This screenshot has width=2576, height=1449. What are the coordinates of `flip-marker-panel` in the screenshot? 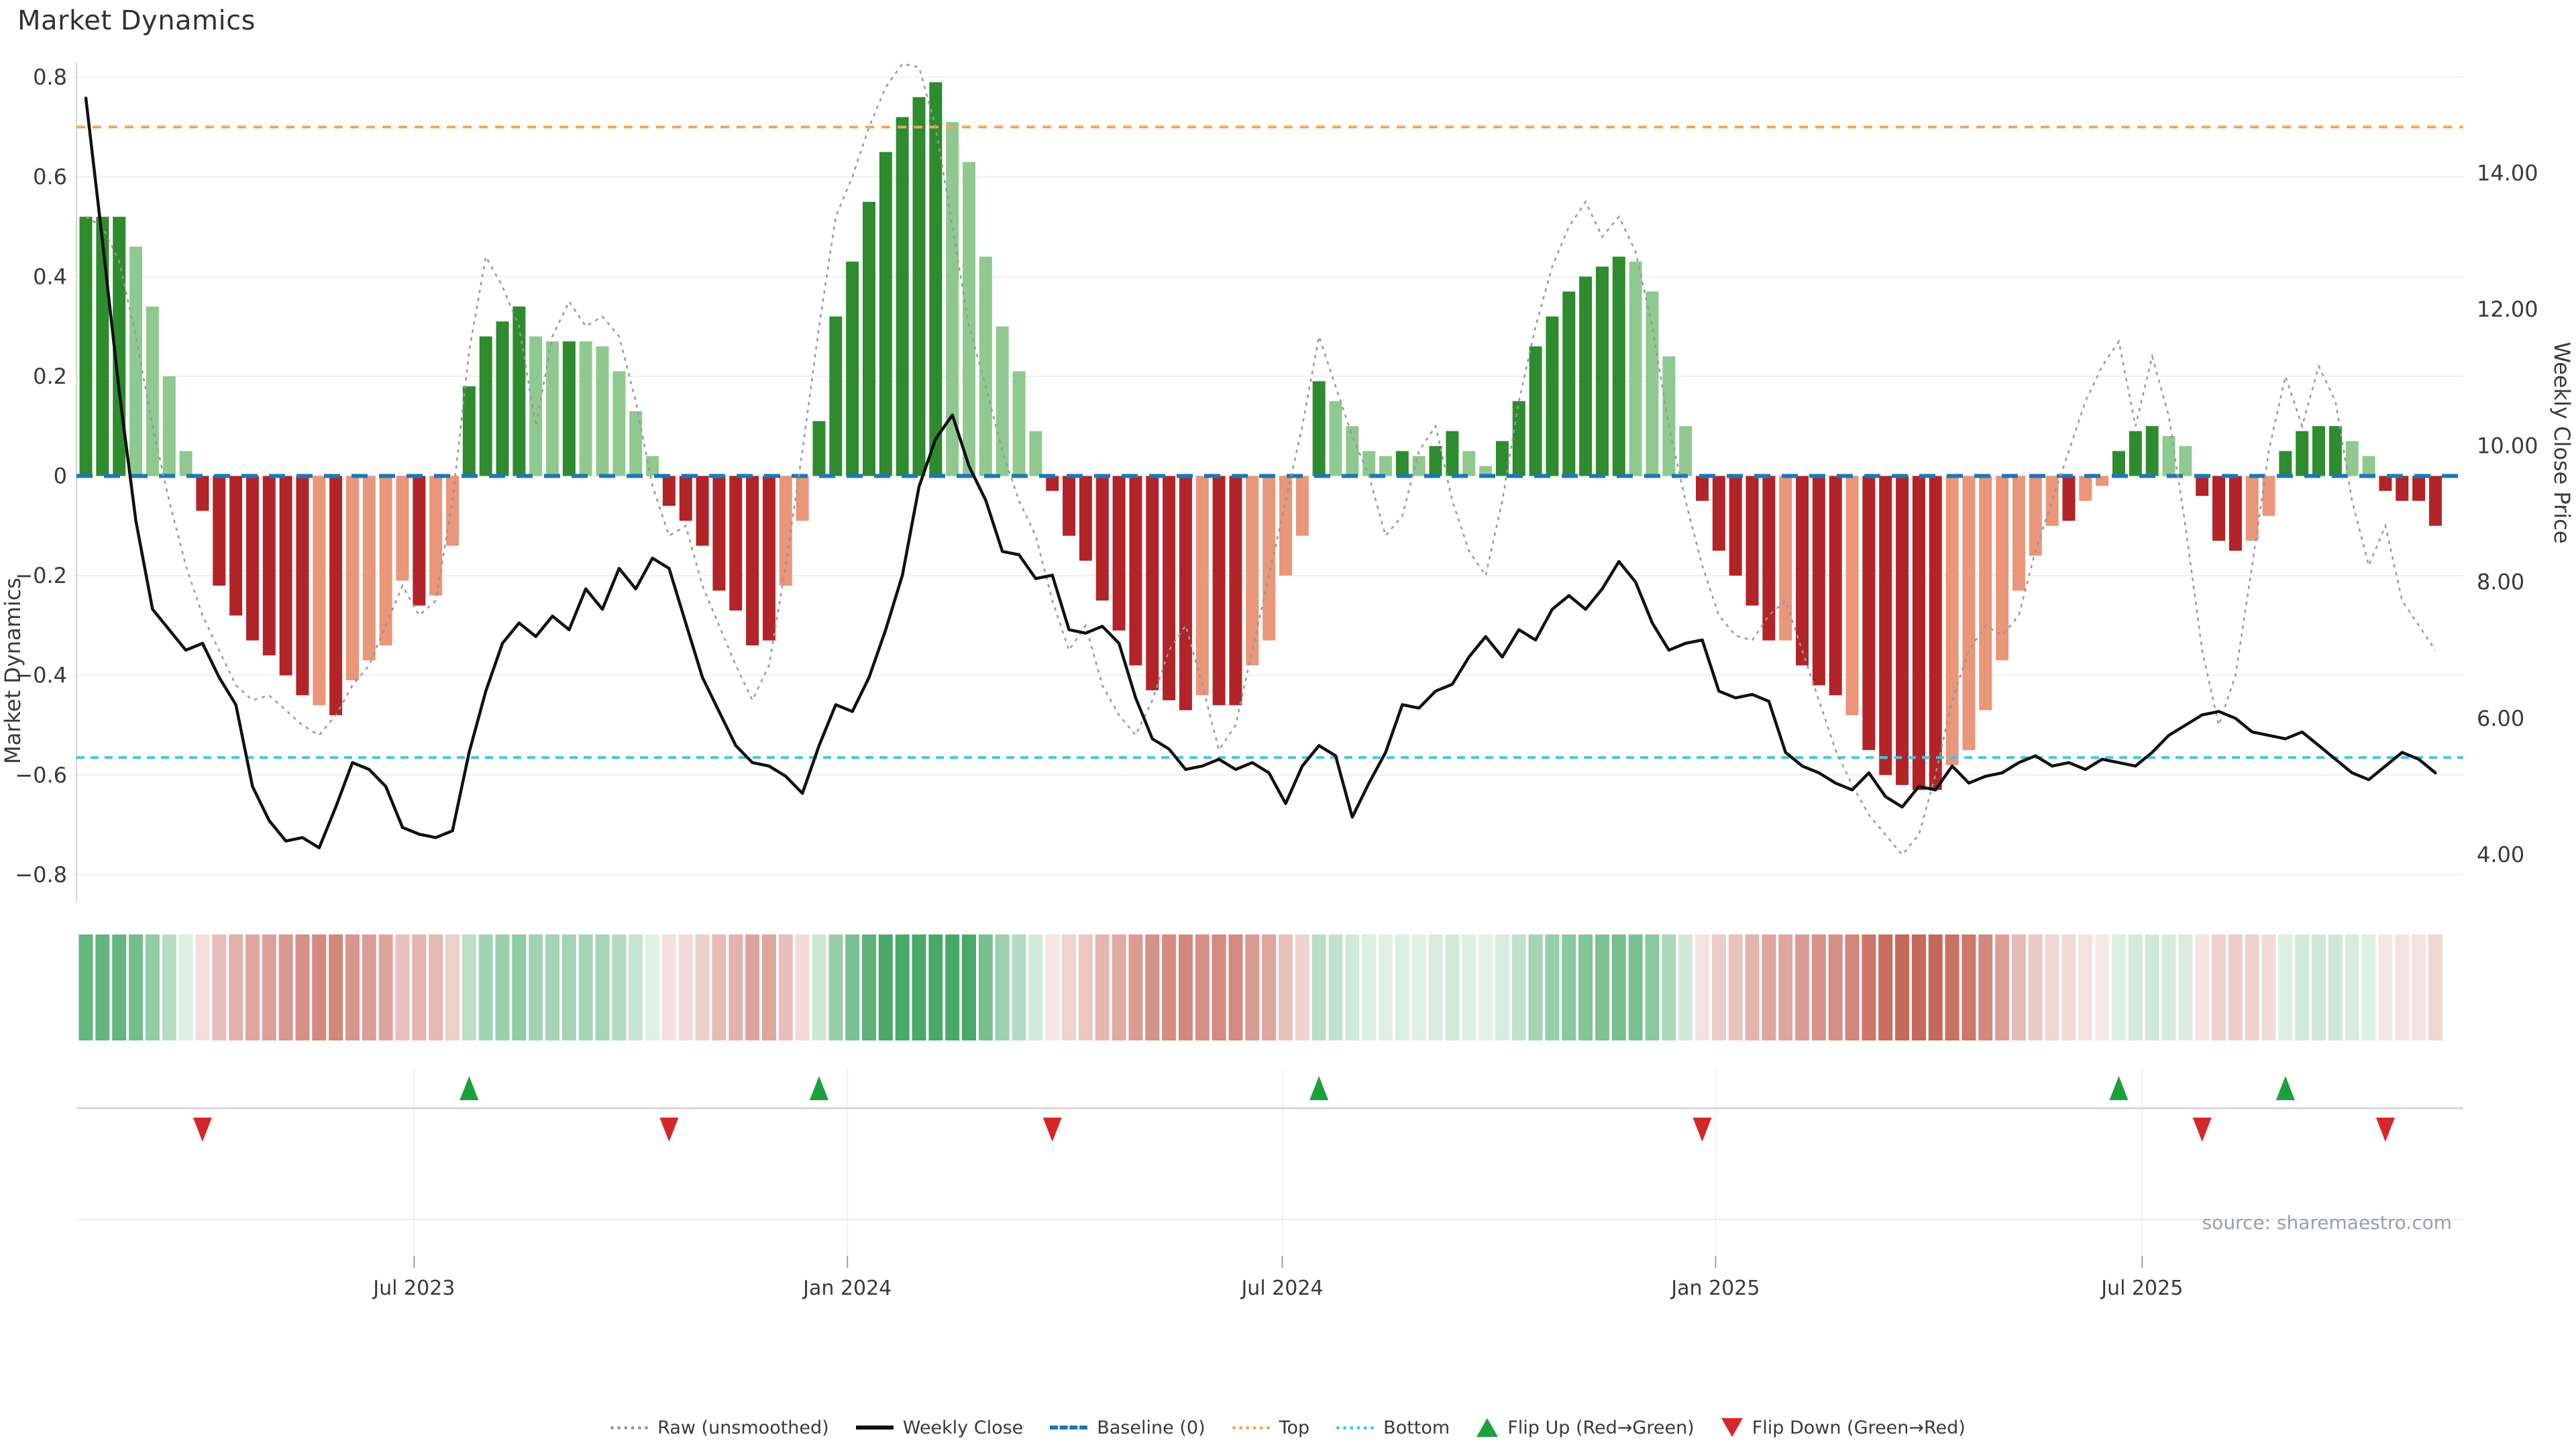 It's located at (1269, 1162).